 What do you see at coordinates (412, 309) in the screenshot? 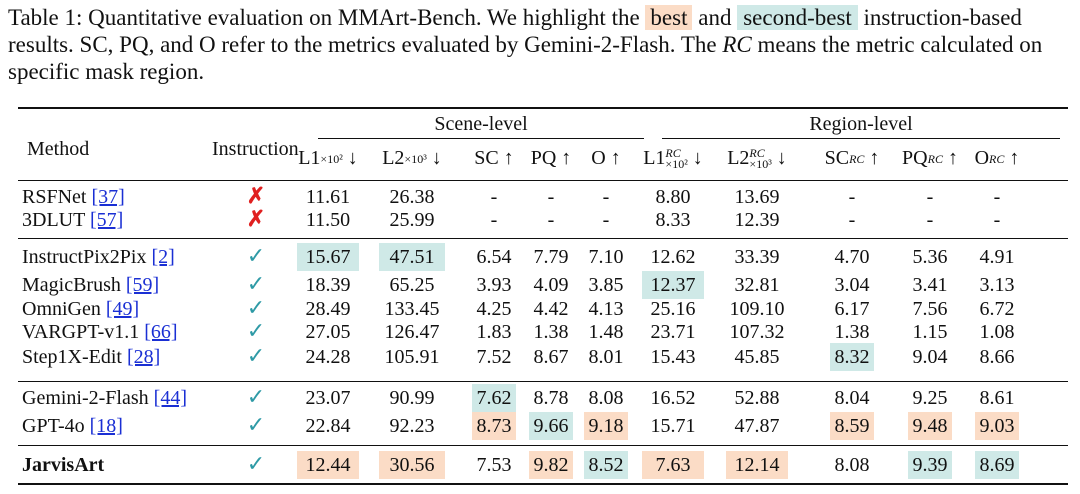
I see `metric-value: 133.45` at bounding box center [412, 309].